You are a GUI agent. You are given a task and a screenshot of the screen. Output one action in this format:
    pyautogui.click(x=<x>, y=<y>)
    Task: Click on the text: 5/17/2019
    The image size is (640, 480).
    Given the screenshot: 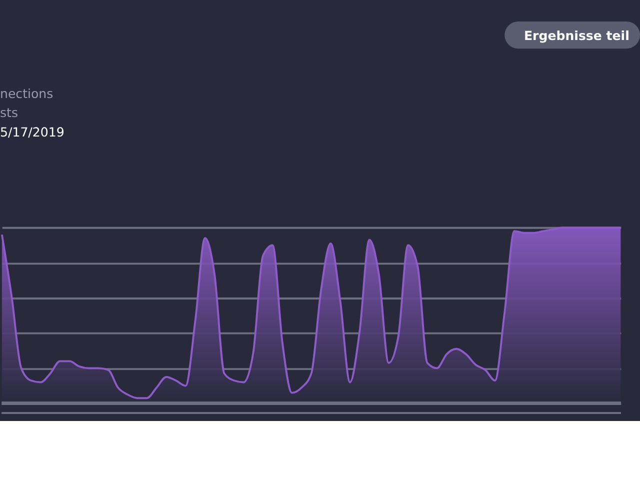 What is the action you would take?
    pyautogui.click(x=32, y=132)
    